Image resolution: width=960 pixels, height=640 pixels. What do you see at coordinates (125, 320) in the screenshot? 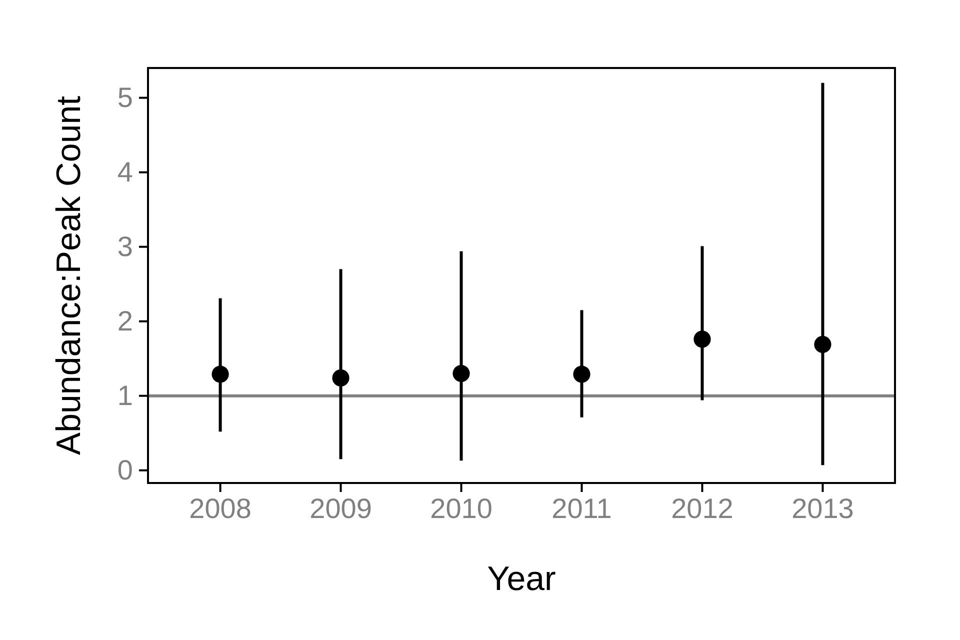
I see `y-tick-label: 2` at bounding box center [125, 320].